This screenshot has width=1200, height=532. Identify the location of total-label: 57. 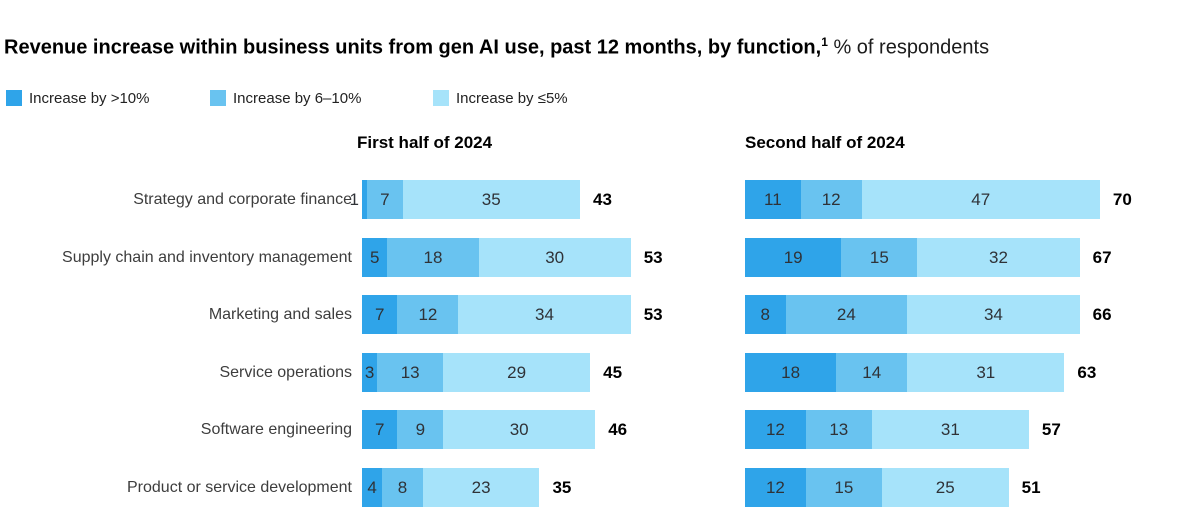
(1051, 429).